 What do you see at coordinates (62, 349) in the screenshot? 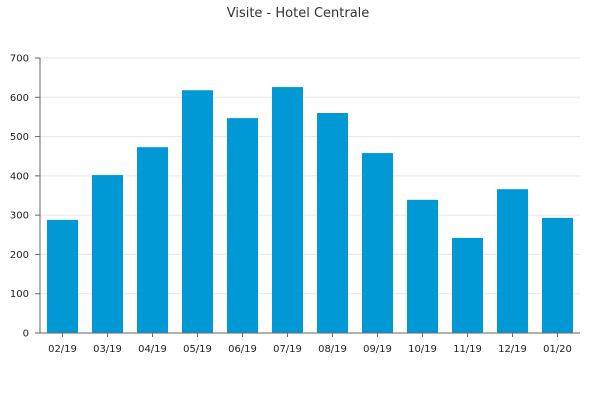
I see `x-tick-label: 02/19` at bounding box center [62, 349].